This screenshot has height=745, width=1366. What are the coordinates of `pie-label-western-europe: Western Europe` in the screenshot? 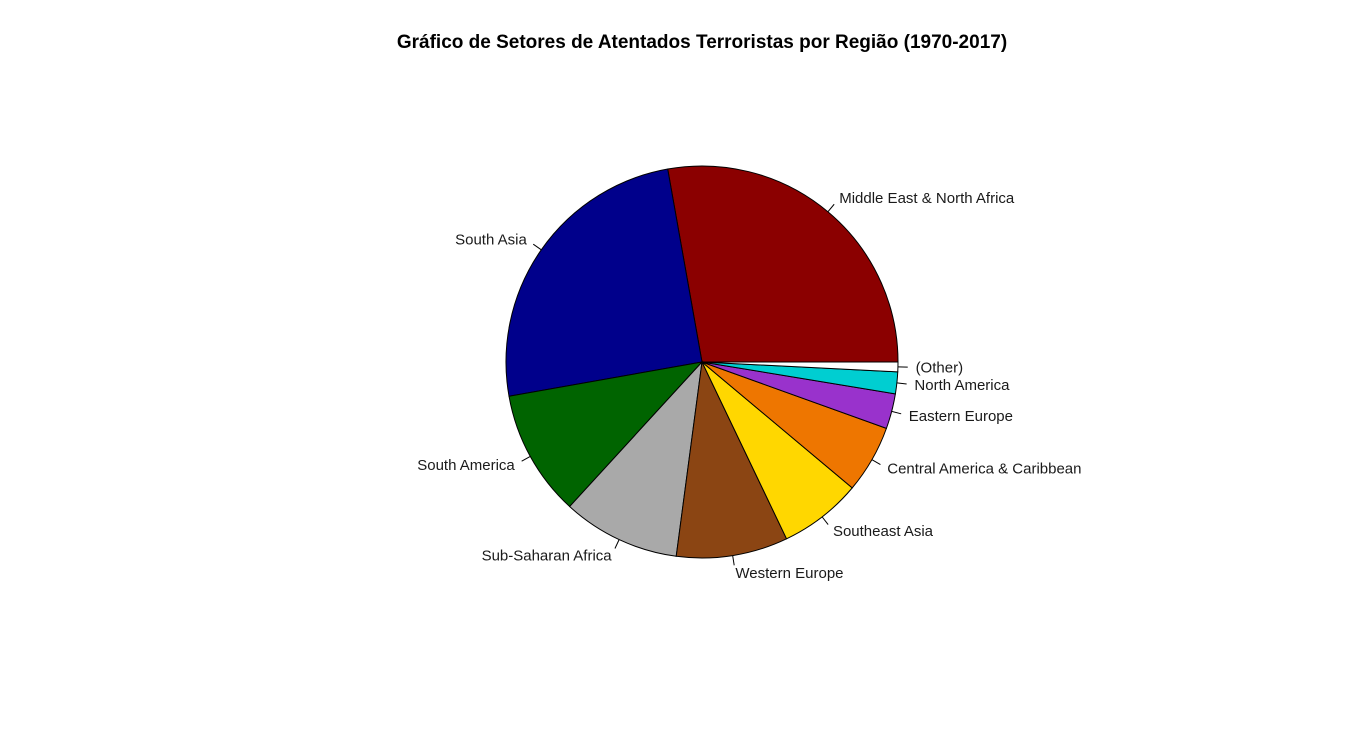 It's located at (789, 573).